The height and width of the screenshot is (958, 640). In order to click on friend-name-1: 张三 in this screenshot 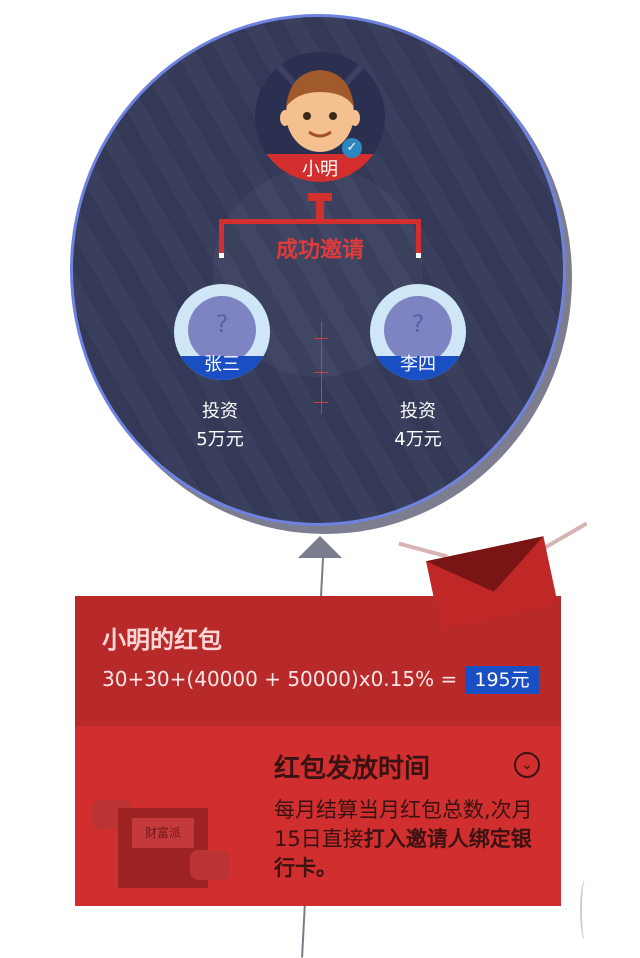, I will do `click(222, 364)`.